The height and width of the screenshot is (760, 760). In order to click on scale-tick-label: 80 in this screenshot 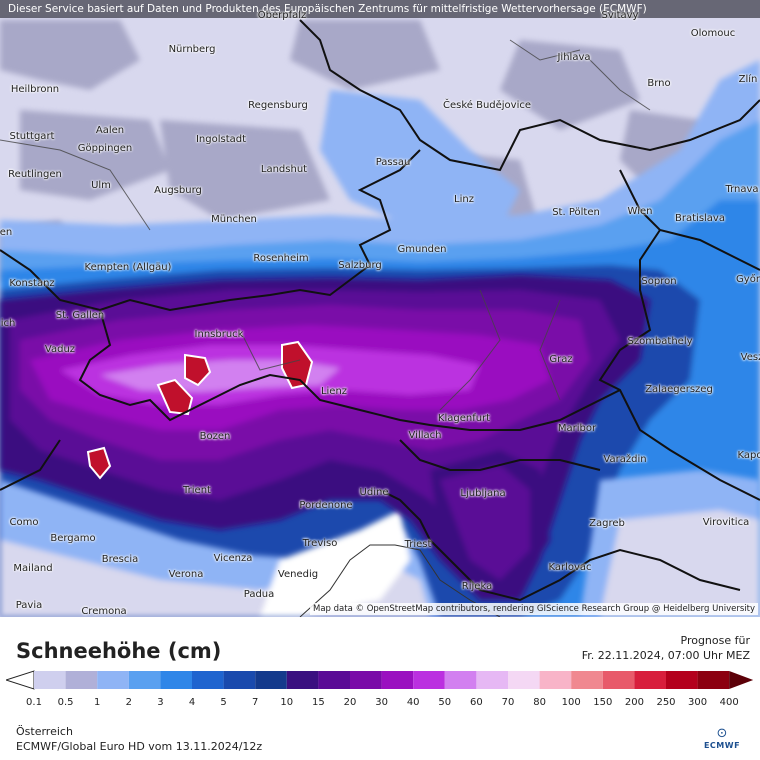, I will do `click(539, 702)`.